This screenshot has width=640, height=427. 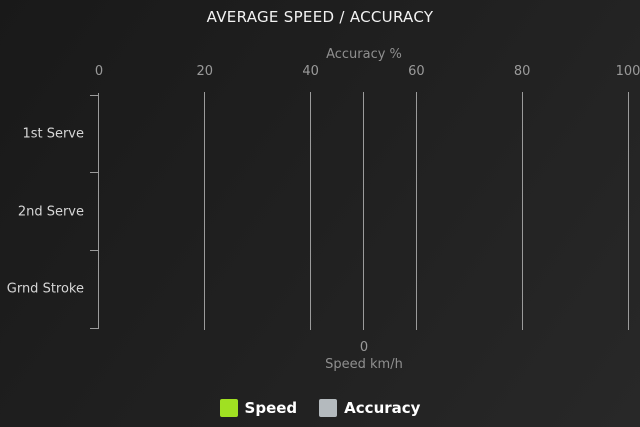 What do you see at coordinates (98, 210) in the screenshot?
I see `category-axis-line` at bounding box center [98, 210].